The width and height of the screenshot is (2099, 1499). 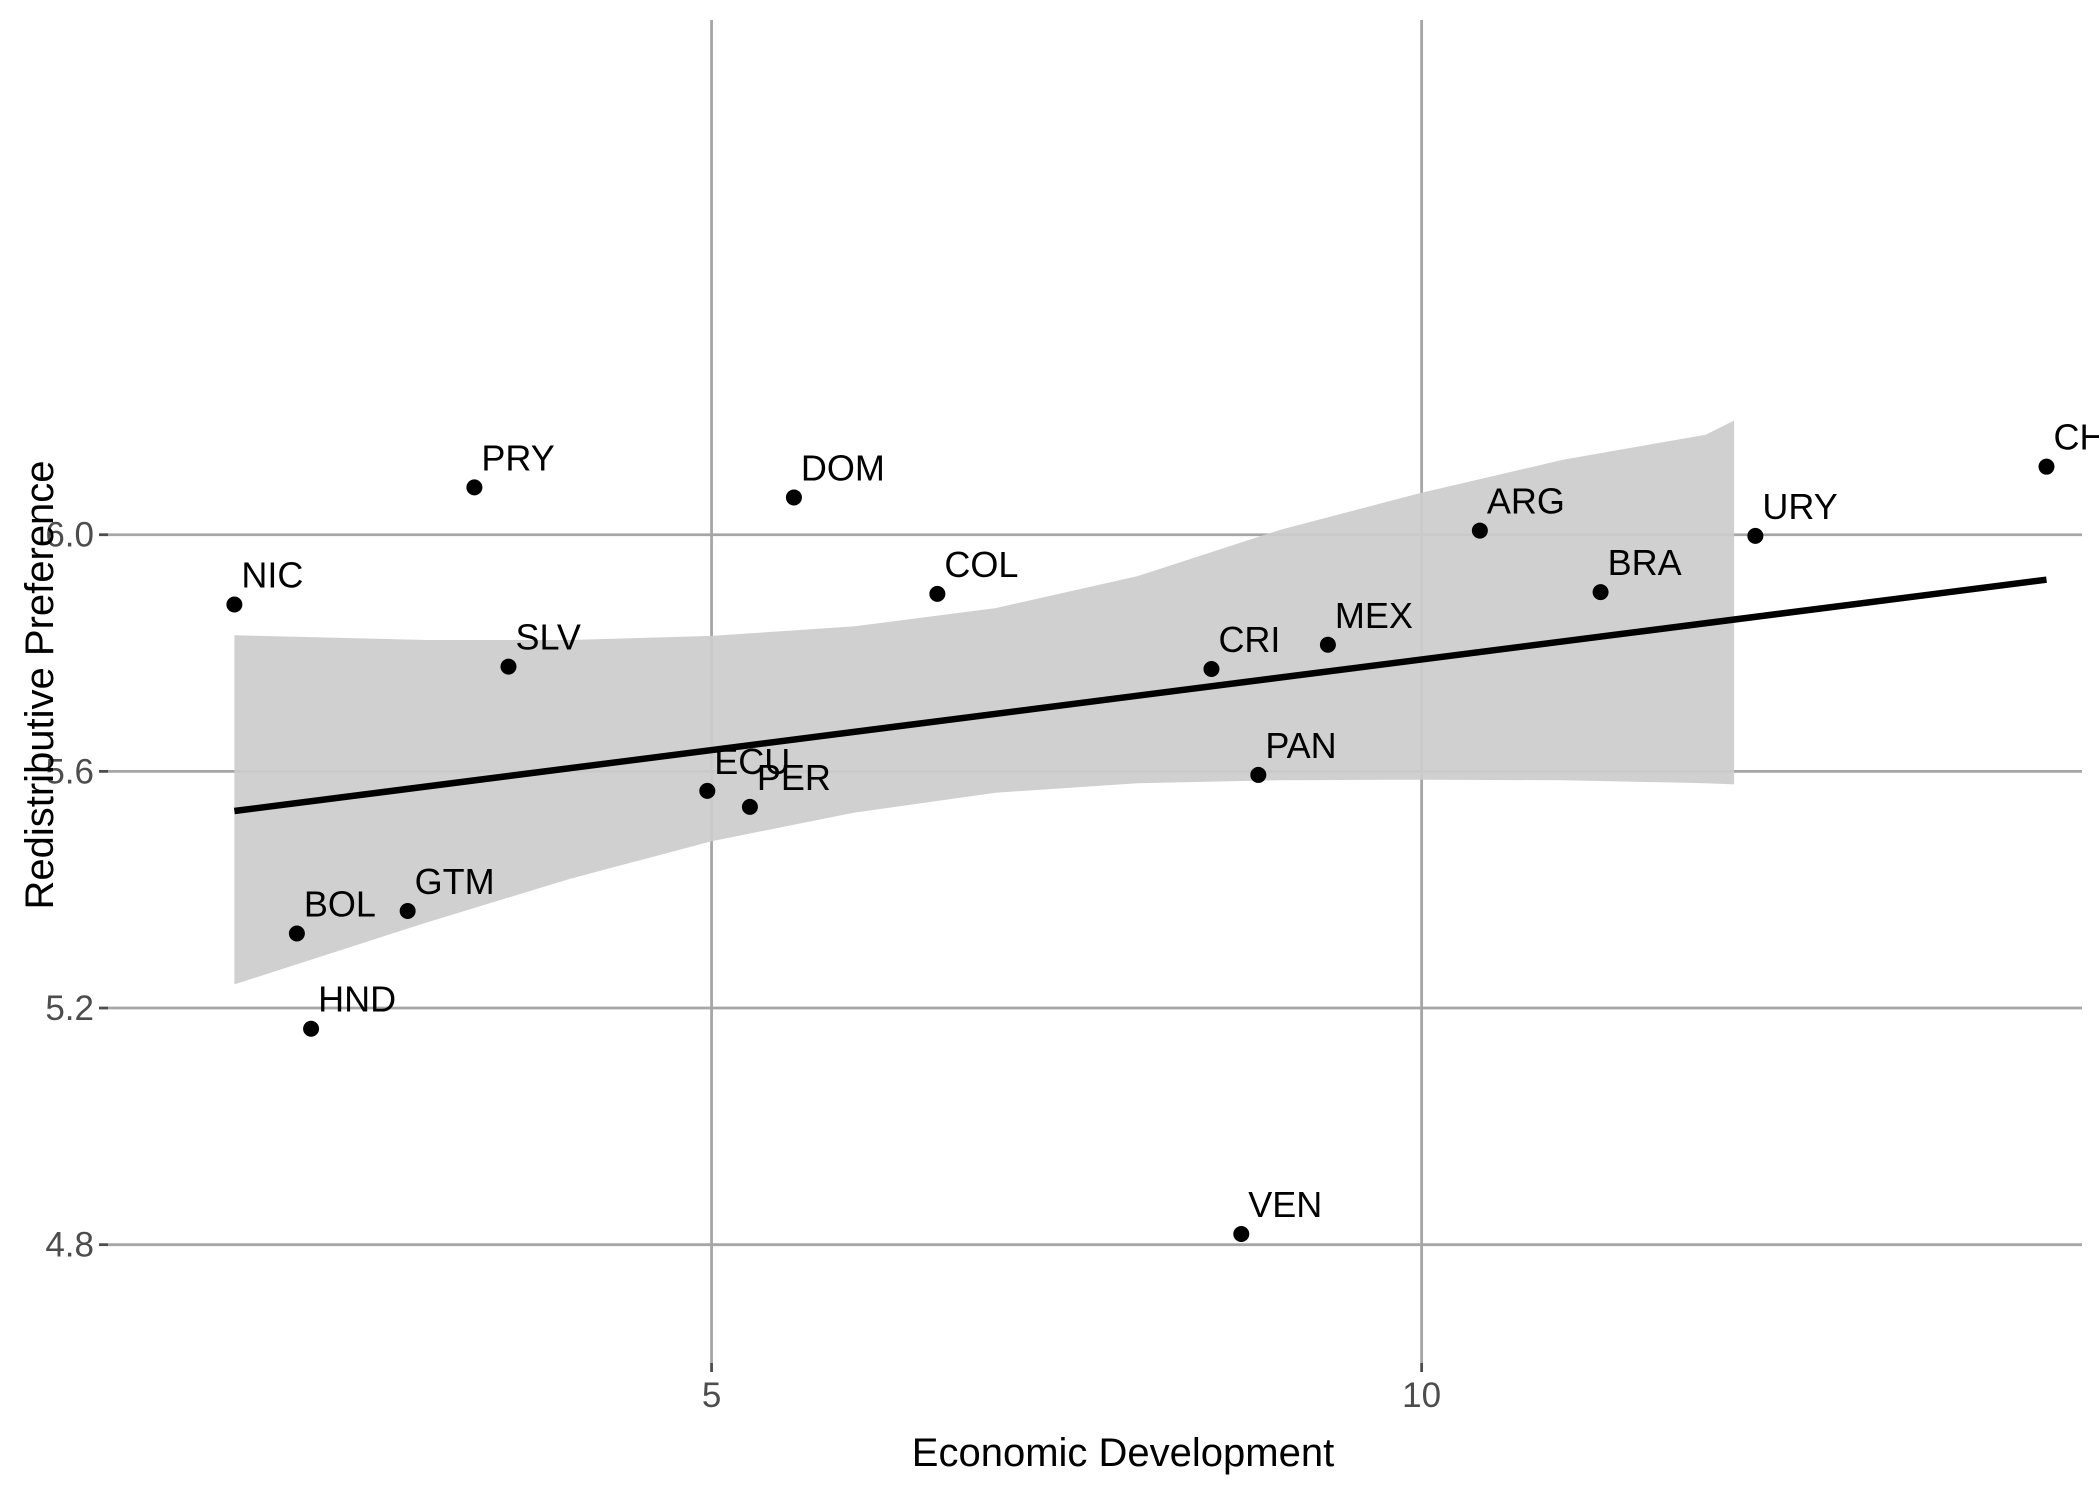 What do you see at coordinates (1123, 1453) in the screenshot?
I see `x-axis-title: Economic Development` at bounding box center [1123, 1453].